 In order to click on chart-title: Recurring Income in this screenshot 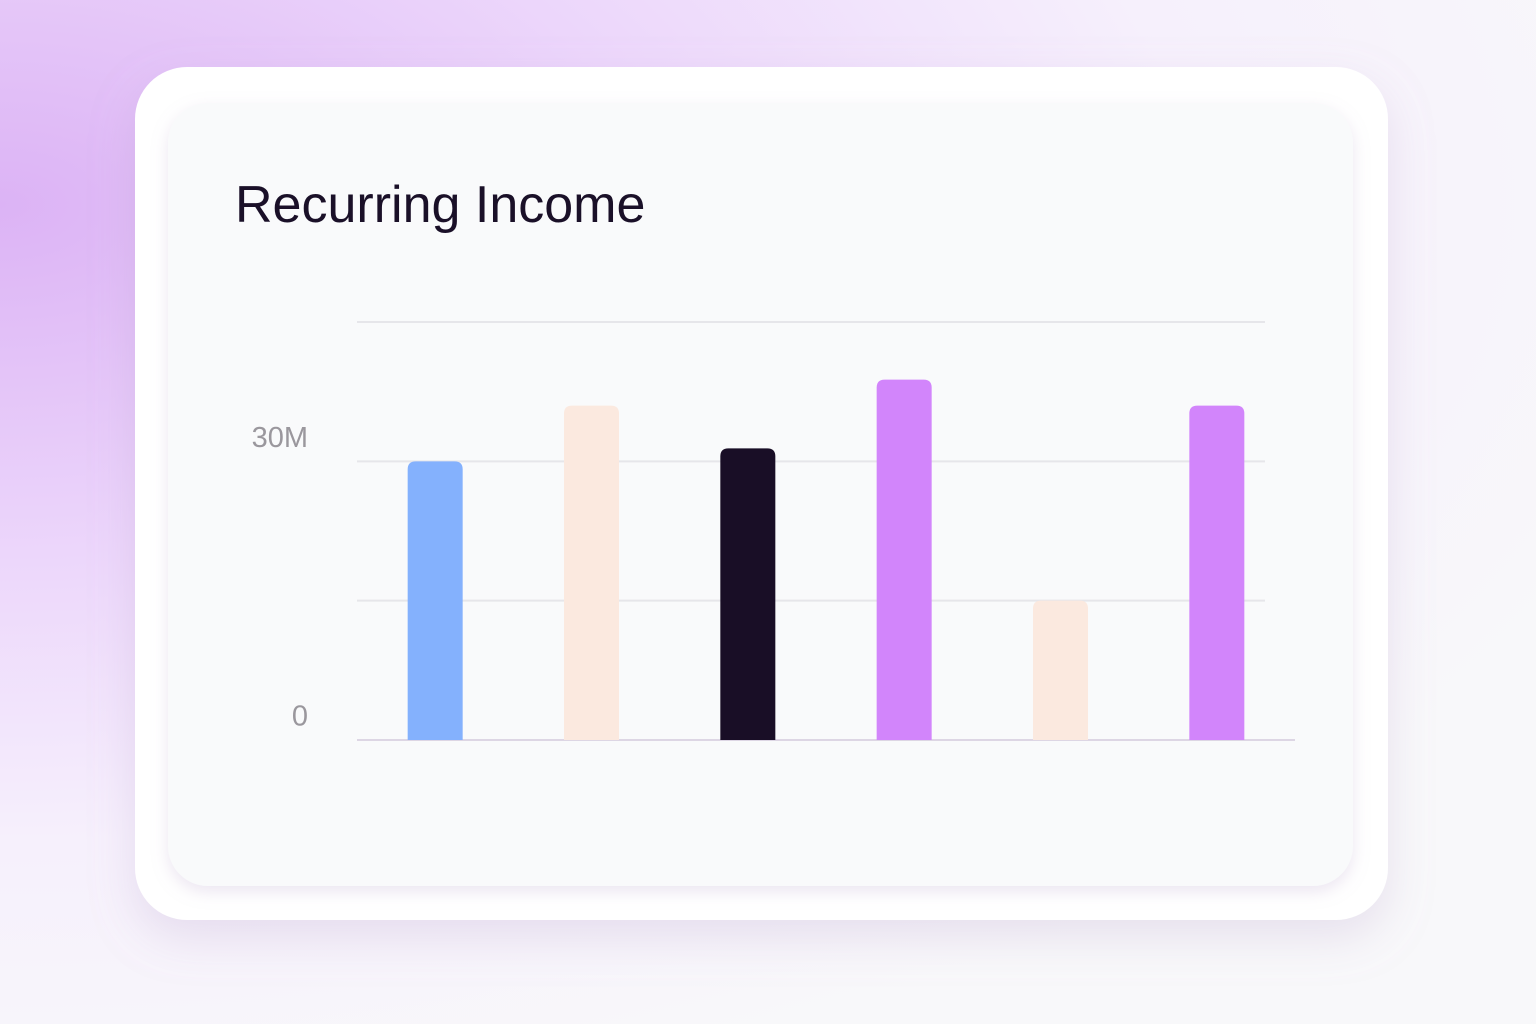, I will do `click(440, 205)`.